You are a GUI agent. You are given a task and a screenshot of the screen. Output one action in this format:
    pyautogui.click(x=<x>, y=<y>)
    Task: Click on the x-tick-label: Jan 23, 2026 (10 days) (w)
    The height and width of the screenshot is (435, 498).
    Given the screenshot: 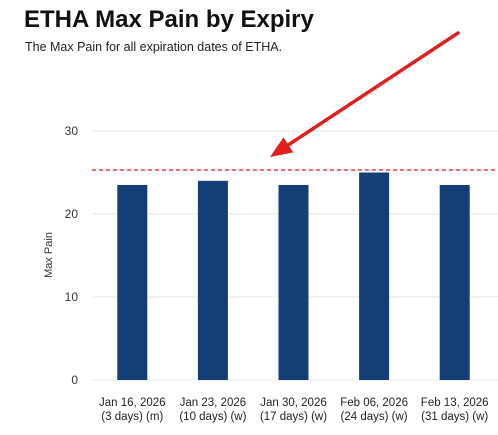 What is the action you would take?
    pyautogui.click(x=212, y=410)
    